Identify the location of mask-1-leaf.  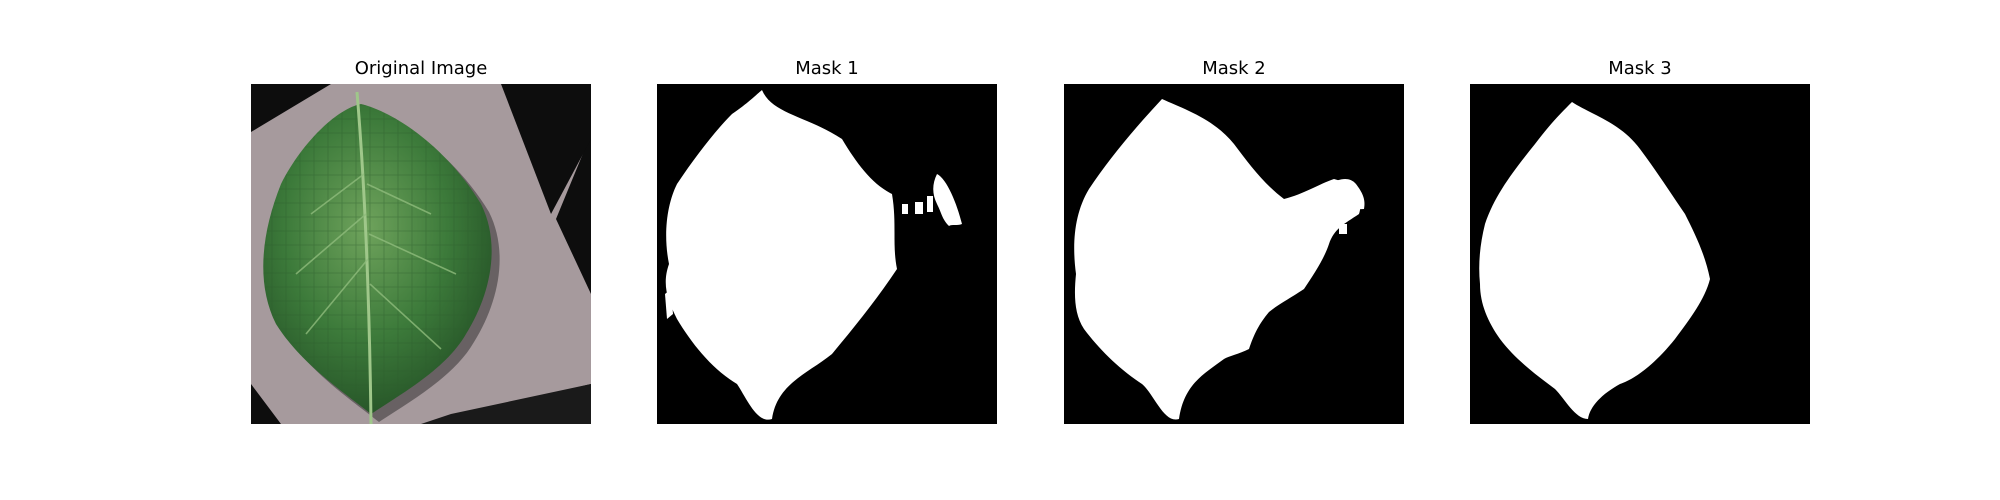
(781, 255).